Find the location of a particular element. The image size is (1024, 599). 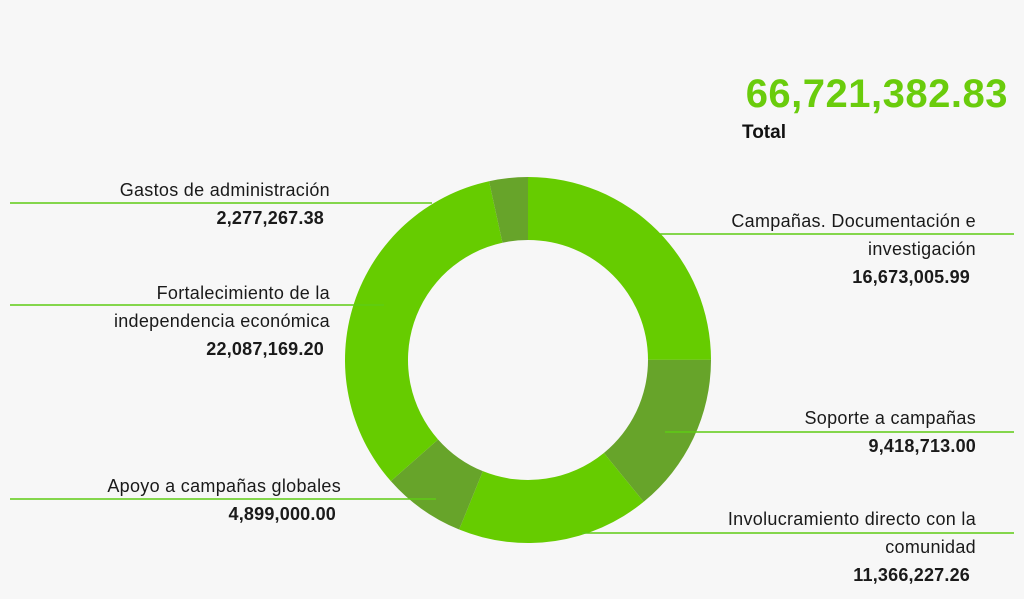

slice-label-text: Apoyo a campañas globales is located at coordinates (224, 486).